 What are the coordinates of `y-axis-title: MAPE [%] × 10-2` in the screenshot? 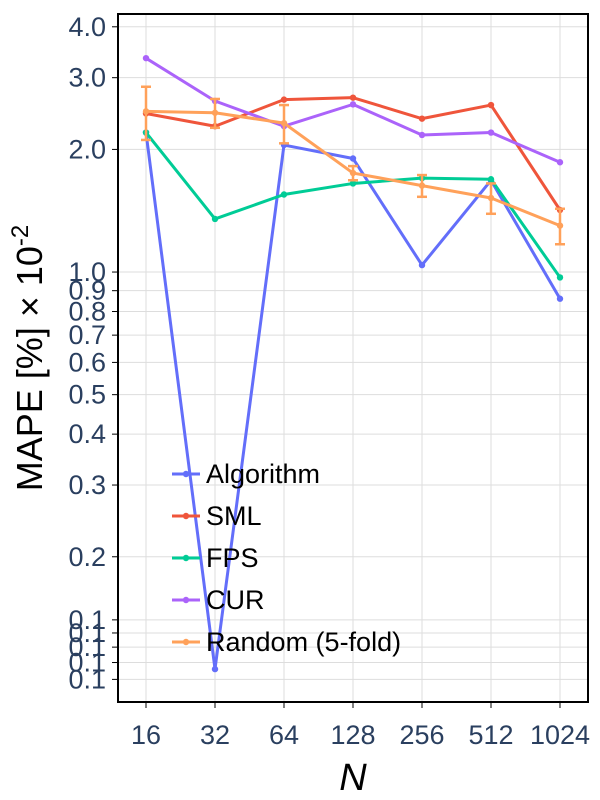 It's located at (28, 358).